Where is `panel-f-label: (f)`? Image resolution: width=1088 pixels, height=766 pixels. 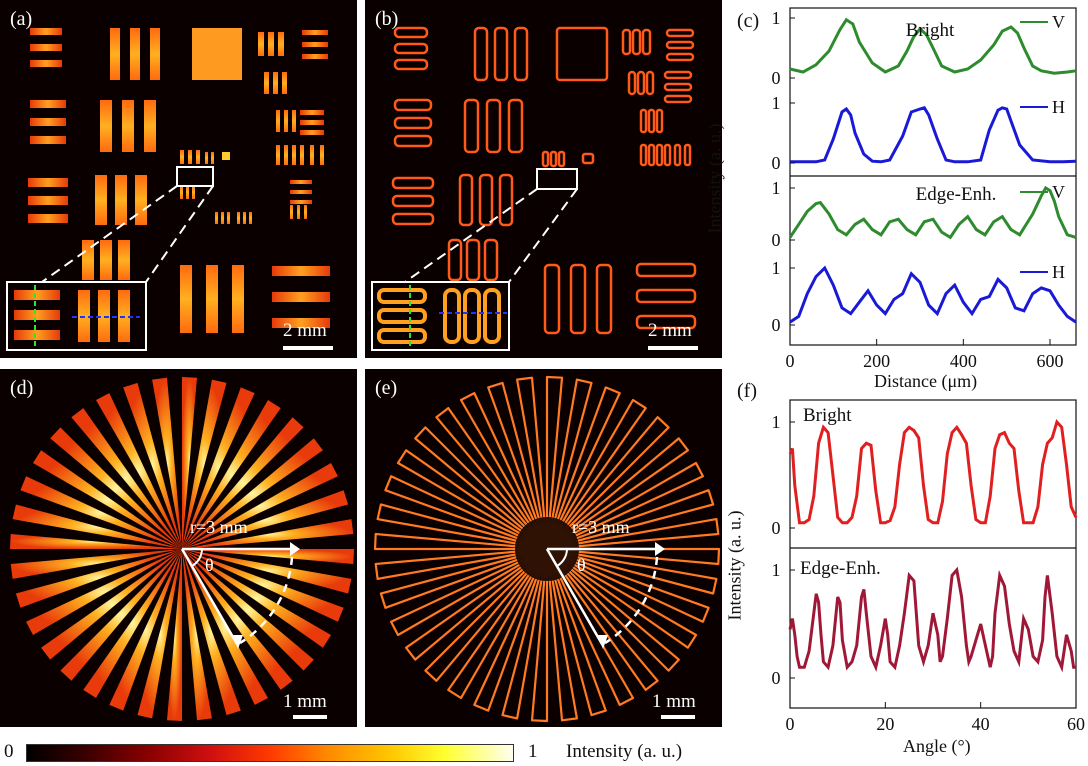 panel-f-label: (f) is located at coordinates (747, 391).